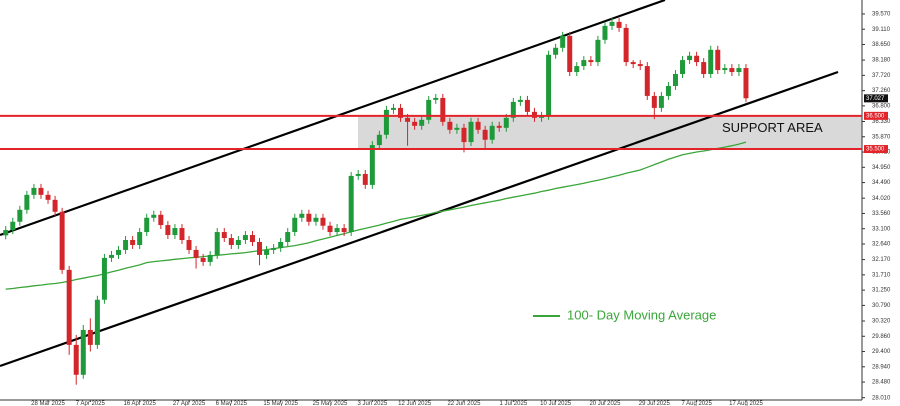 The image size is (900, 406). What do you see at coordinates (881, 322) in the screenshot?
I see `y-tick-label: 30.320` at bounding box center [881, 322].